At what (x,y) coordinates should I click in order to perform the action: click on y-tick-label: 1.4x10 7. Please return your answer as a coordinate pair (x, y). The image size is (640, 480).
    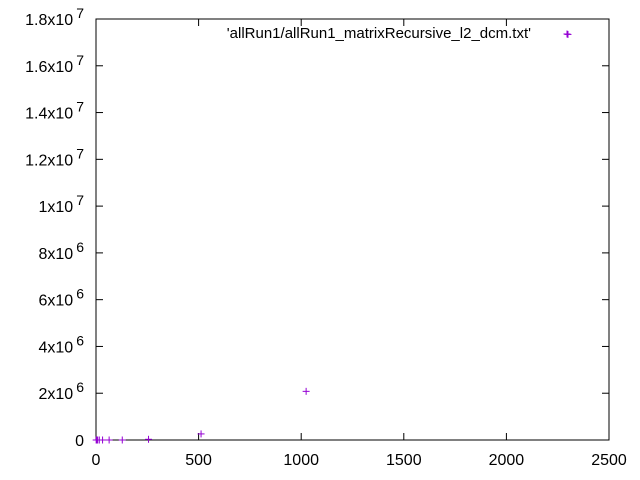
    Looking at the image, I should click on (54, 111).